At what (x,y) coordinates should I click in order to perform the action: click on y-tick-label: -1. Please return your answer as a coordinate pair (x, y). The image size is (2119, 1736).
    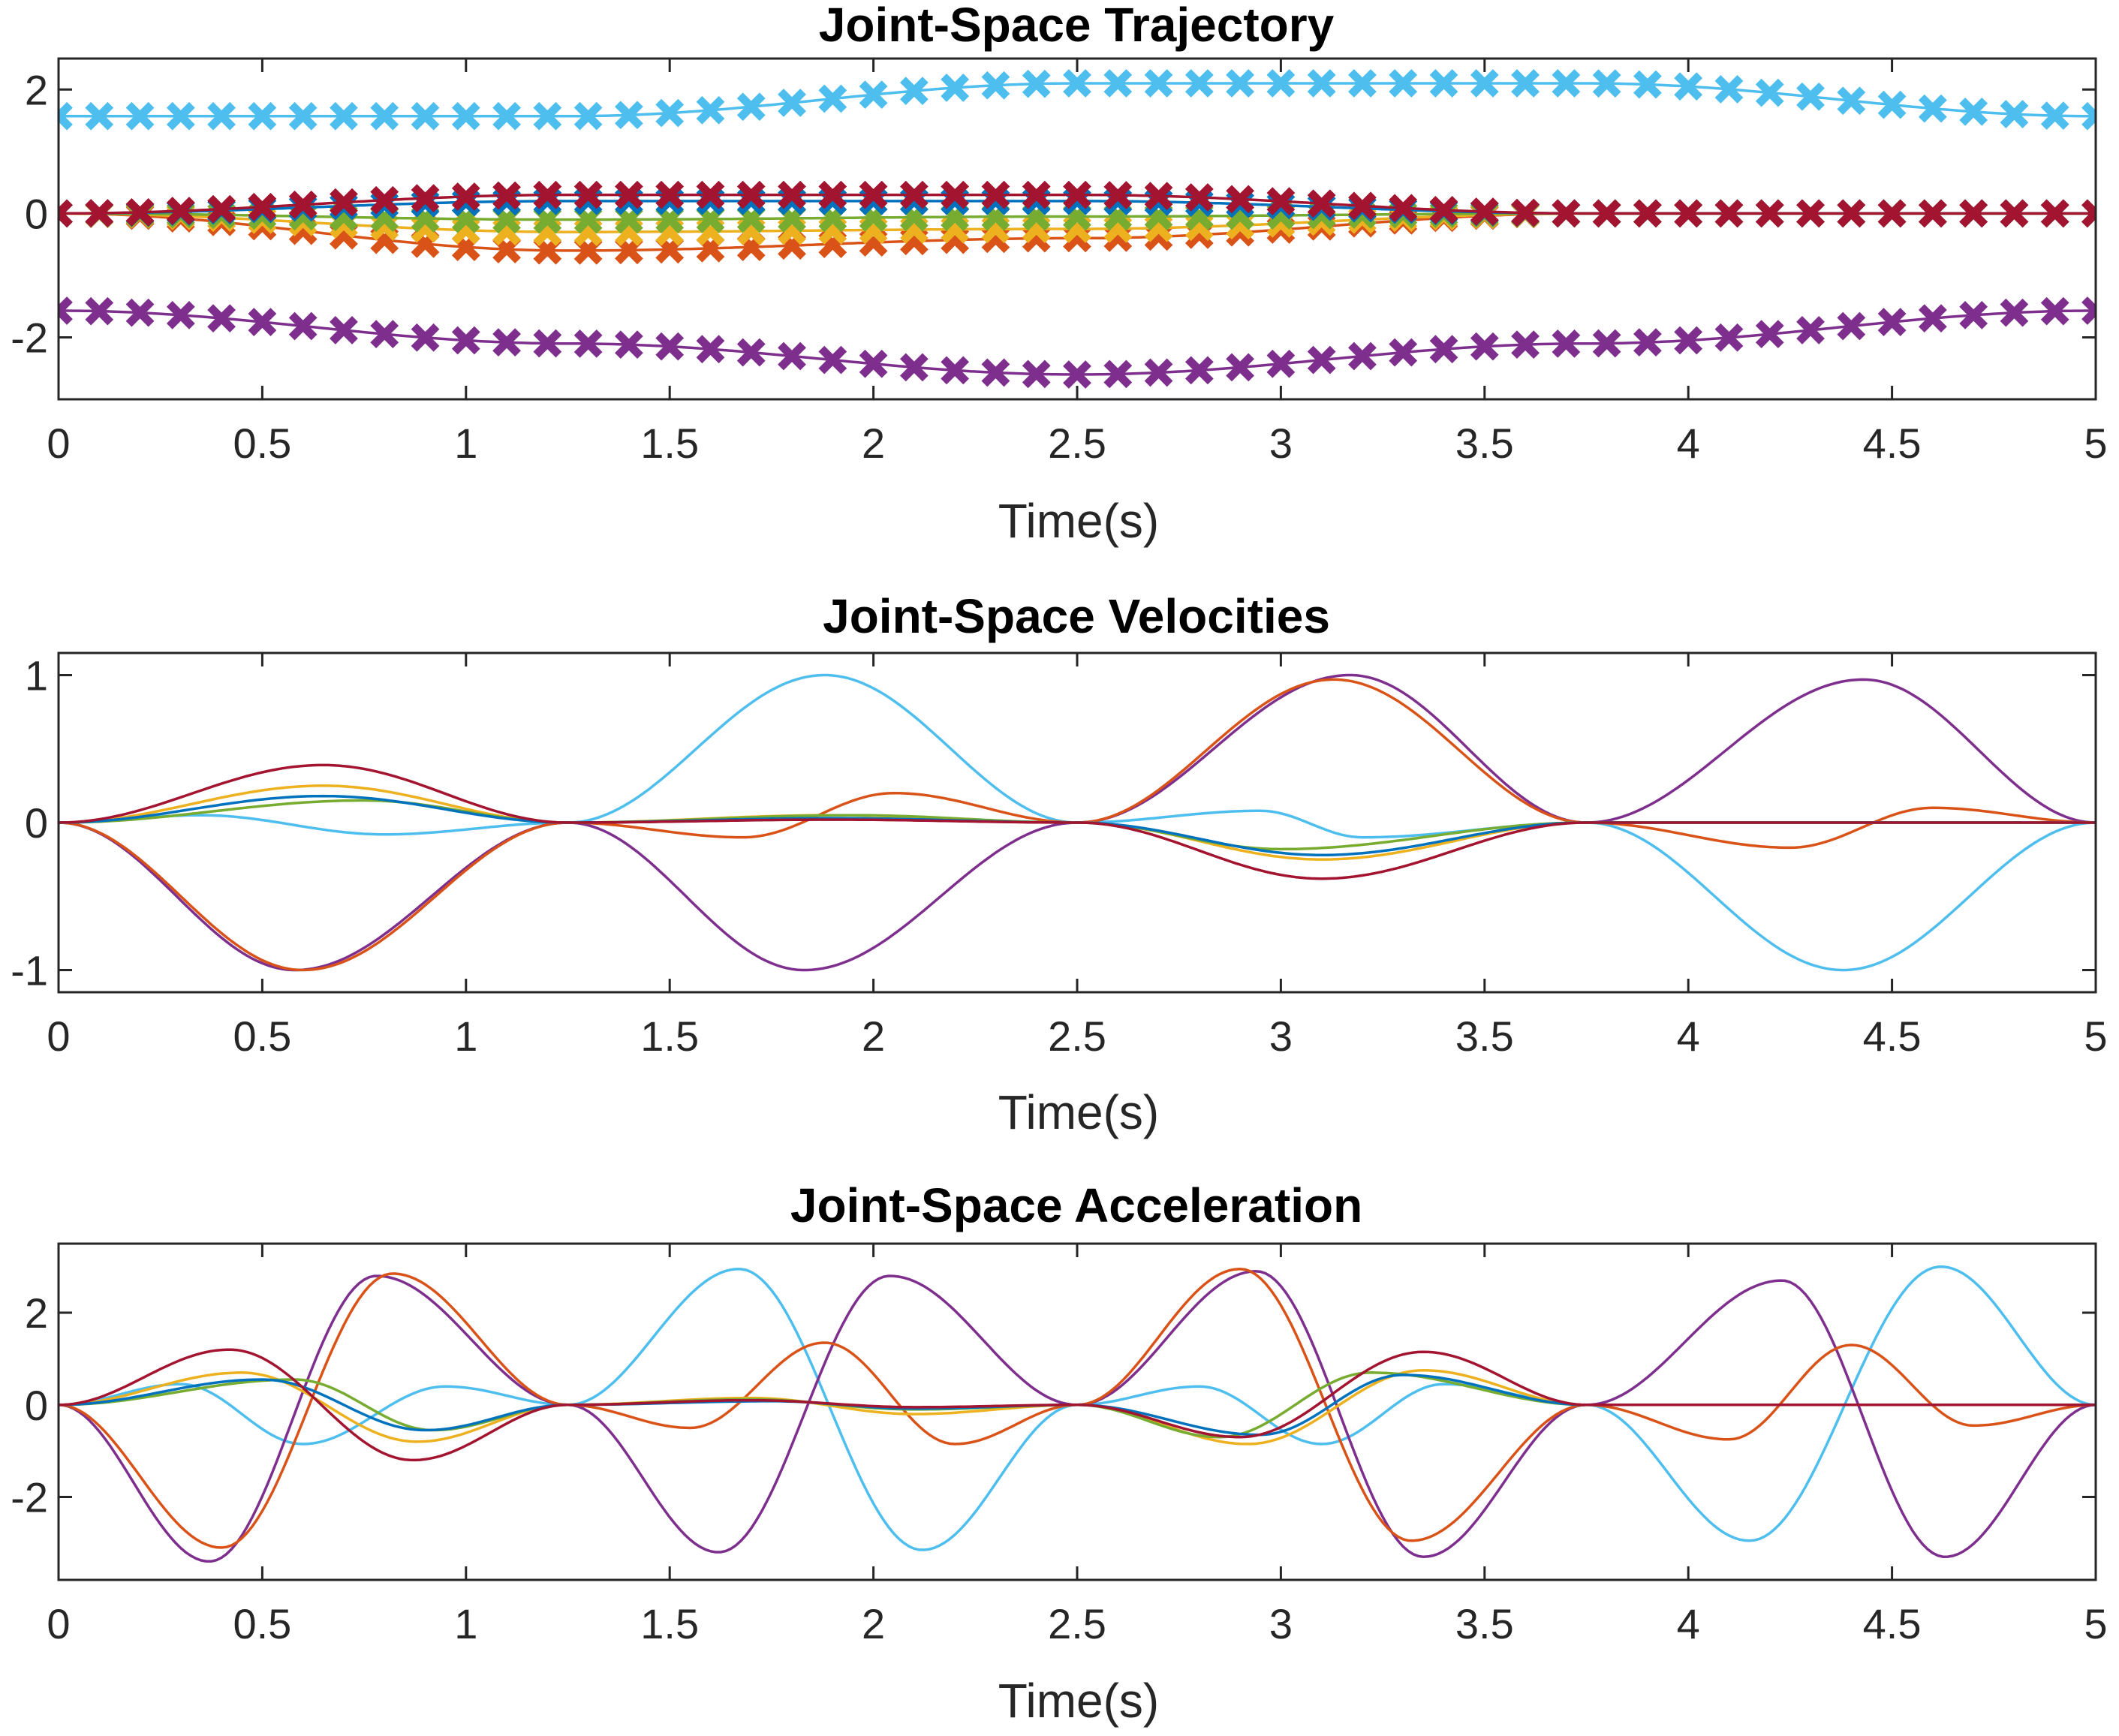
    Looking at the image, I should click on (30, 971).